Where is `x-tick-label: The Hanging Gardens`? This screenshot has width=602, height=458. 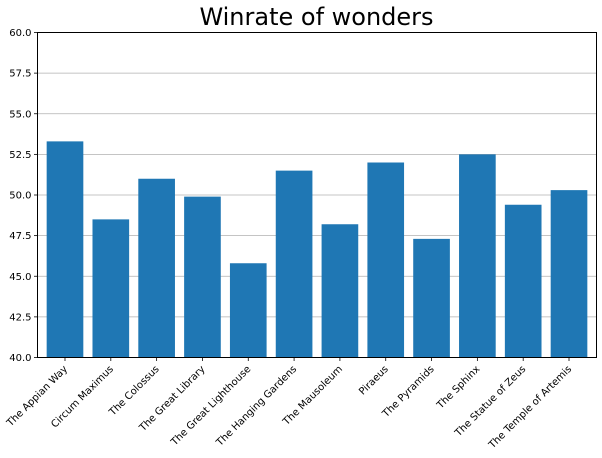 x-tick-label: The Hanging Gardens is located at coordinates (256, 406).